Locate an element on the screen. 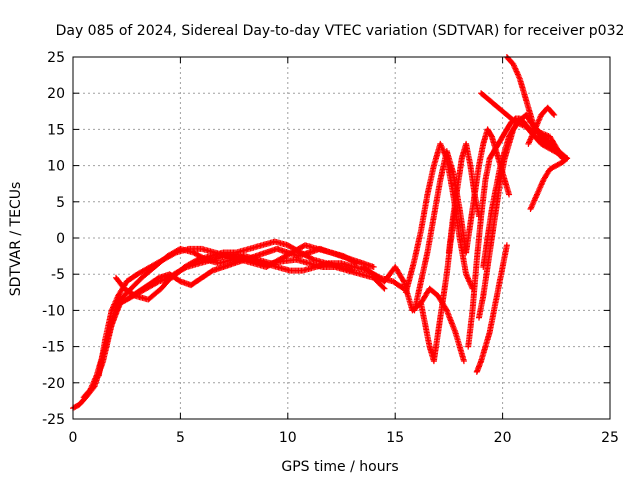 The width and height of the screenshot is (640, 480). x-tick-label: 10 is located at coordinates (288, 438).